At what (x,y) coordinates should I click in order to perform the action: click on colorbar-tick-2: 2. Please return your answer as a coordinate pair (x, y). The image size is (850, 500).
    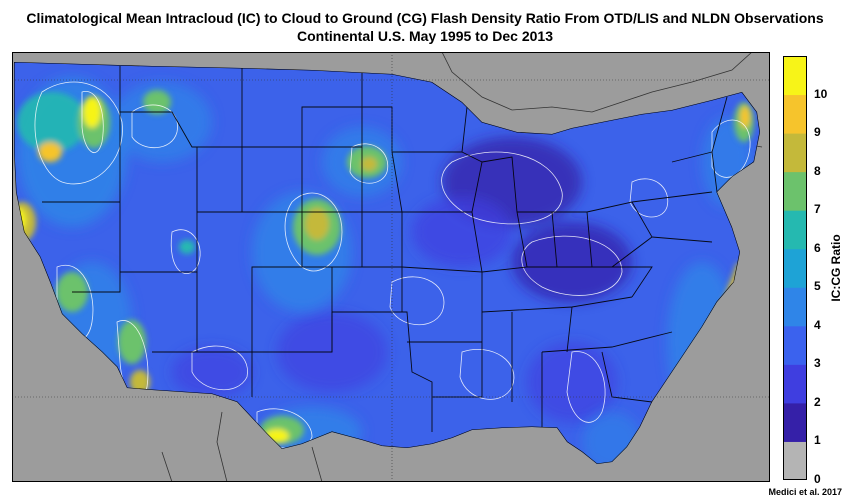
    Looking at the image, I should click on (817, 401).